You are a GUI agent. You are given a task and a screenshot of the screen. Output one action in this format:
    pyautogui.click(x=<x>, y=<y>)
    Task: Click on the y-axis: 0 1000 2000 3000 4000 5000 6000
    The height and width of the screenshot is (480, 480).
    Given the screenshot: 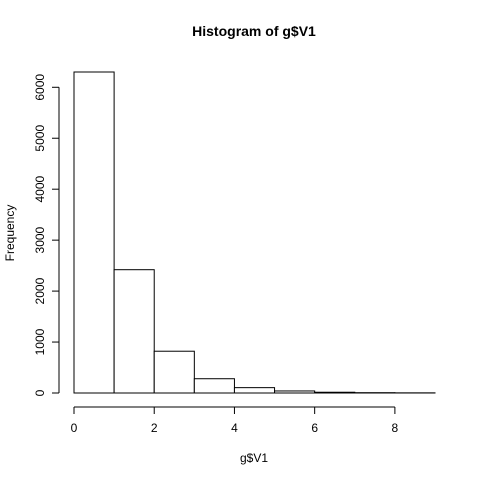 What is the action you would take?
    pyautogui.click(x=46, y=235)
    